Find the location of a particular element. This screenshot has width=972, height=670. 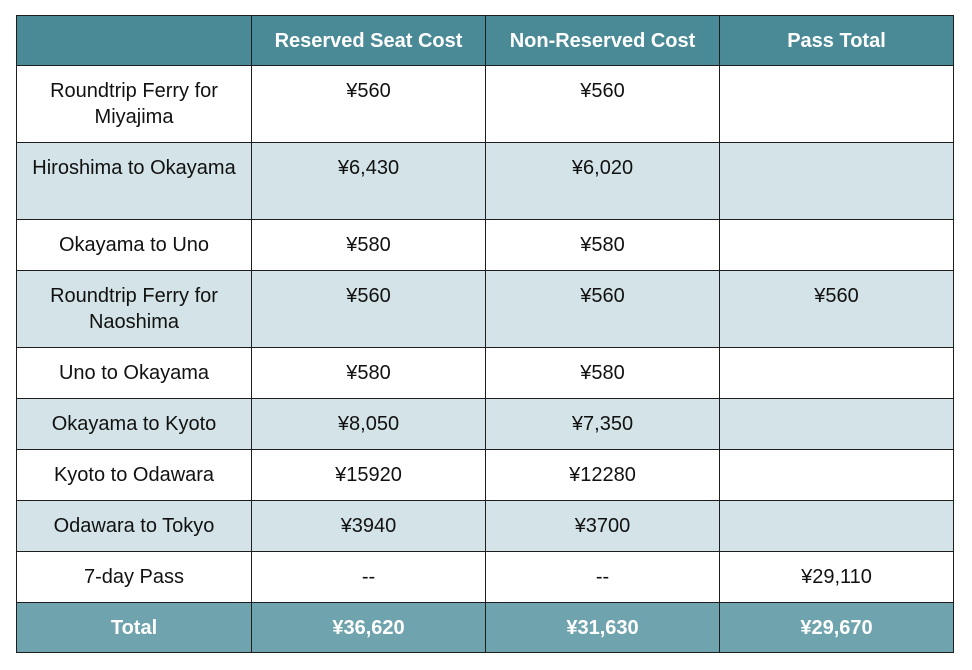

table-row: Kyoto to Odawara ¥15920 ¥12280 is located at coordinates (485, 475).